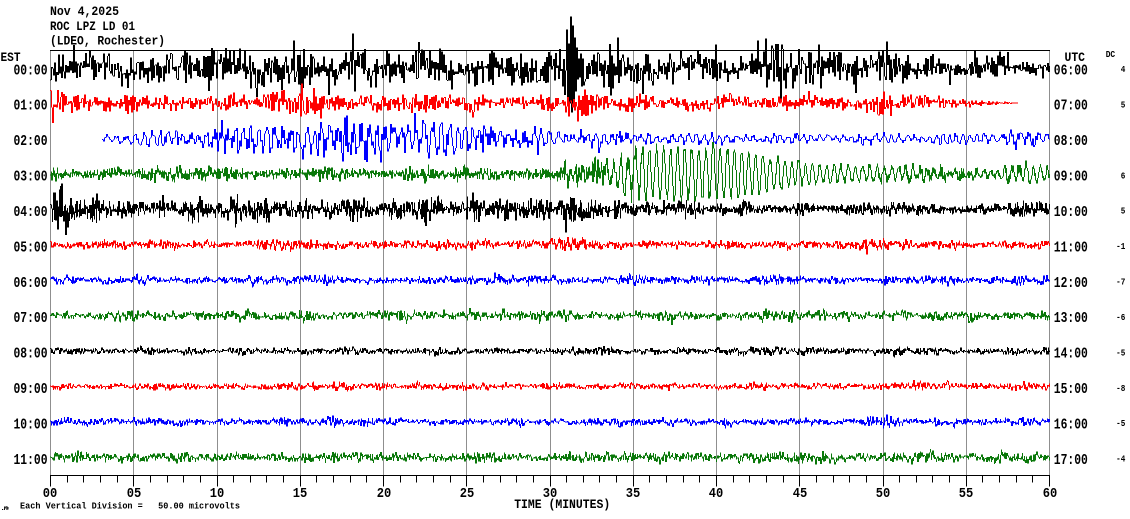 The image size is (1130, 519). What do you see at coordinates (966, 494) in the screenshot?
I see `svg-text: 55` at bounding box center [966, 494].